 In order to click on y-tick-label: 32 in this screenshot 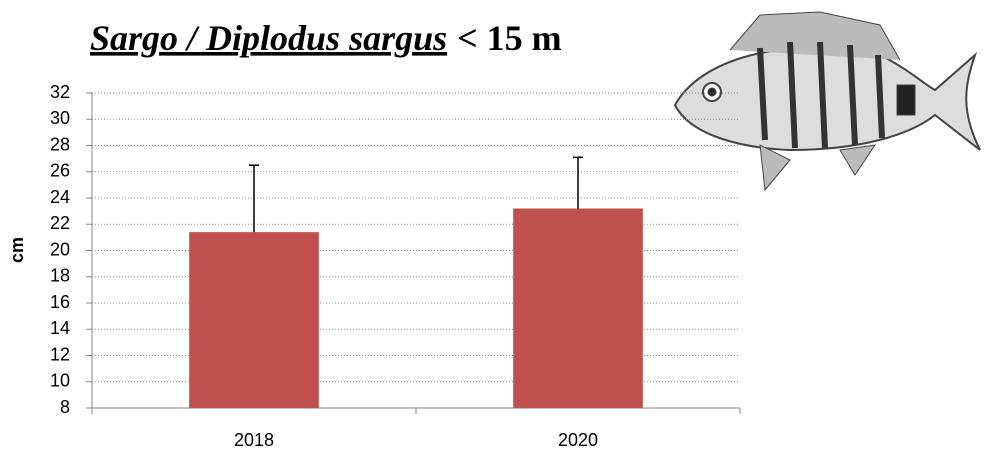, I will do `click(60, 92)`.